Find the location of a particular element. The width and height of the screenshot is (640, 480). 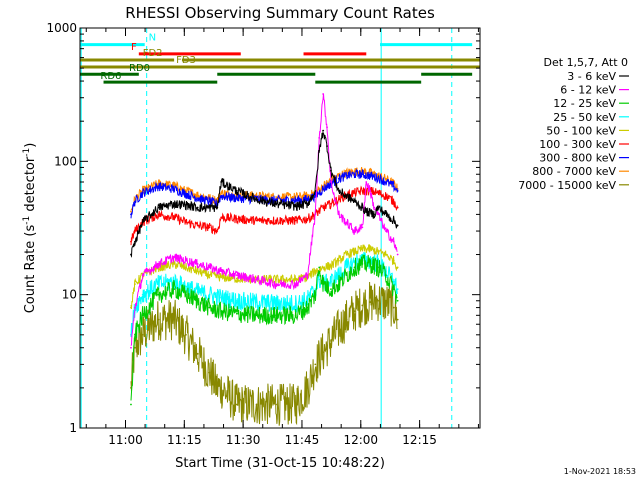

legend-label: 300 - 800 keV is located at coordinates (577, 158).